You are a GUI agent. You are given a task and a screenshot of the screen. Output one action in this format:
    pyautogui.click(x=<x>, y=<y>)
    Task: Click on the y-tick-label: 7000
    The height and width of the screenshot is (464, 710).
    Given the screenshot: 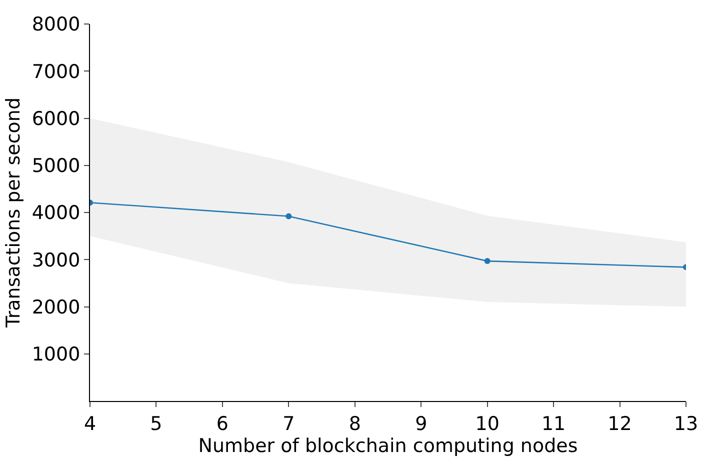 What is the action you would take?
    pyautogui.click(x=56, y=71)
    